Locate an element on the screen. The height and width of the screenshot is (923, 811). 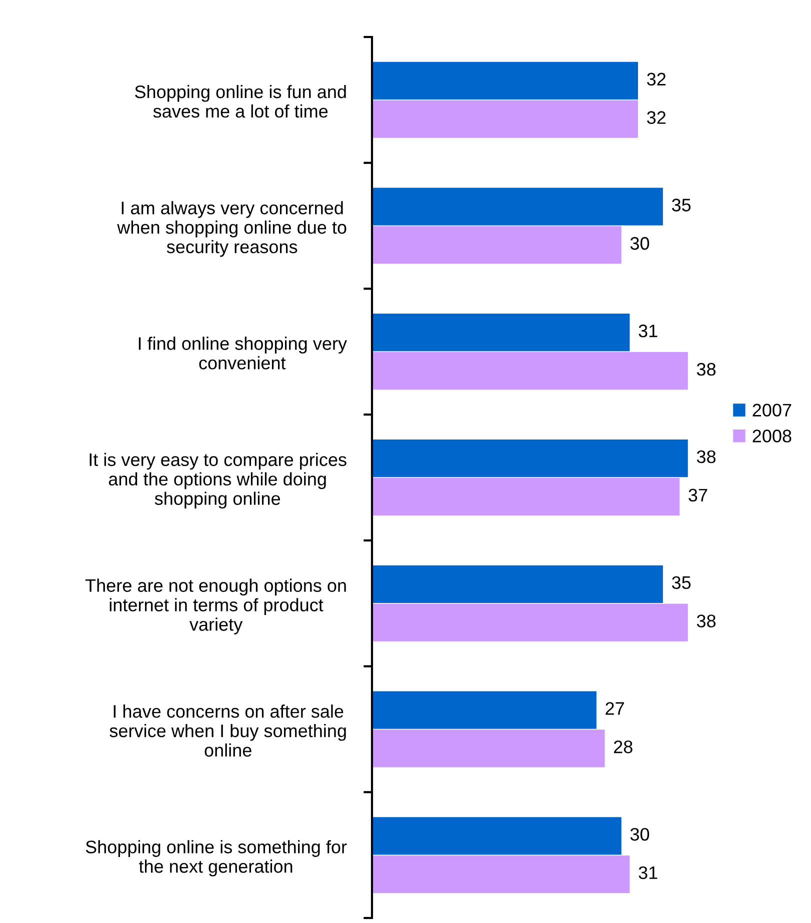
legend-label: 2007 is located at coordinates (772, 410).